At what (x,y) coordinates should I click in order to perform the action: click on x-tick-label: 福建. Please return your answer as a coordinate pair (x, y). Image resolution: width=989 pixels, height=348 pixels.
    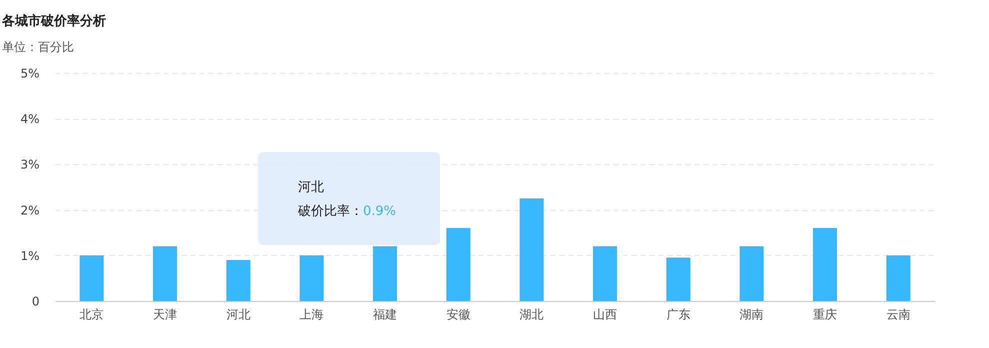
    Looking at the image, I should click on (385, 315).